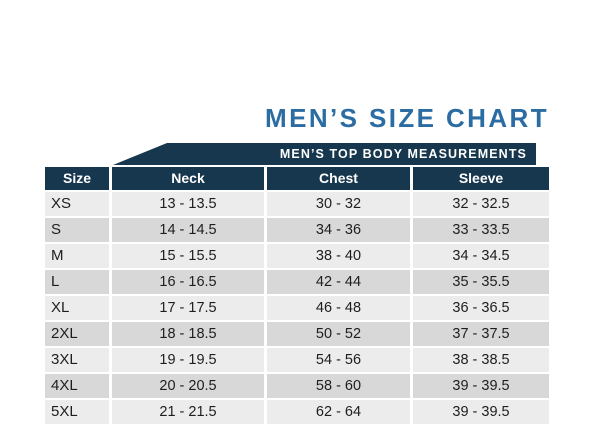 The width and height of the screenshot is (602, 444). Describe the element at coordinates (188, 256) in the screenshot. I see `neck-value: 15 - 15.5` at that location.